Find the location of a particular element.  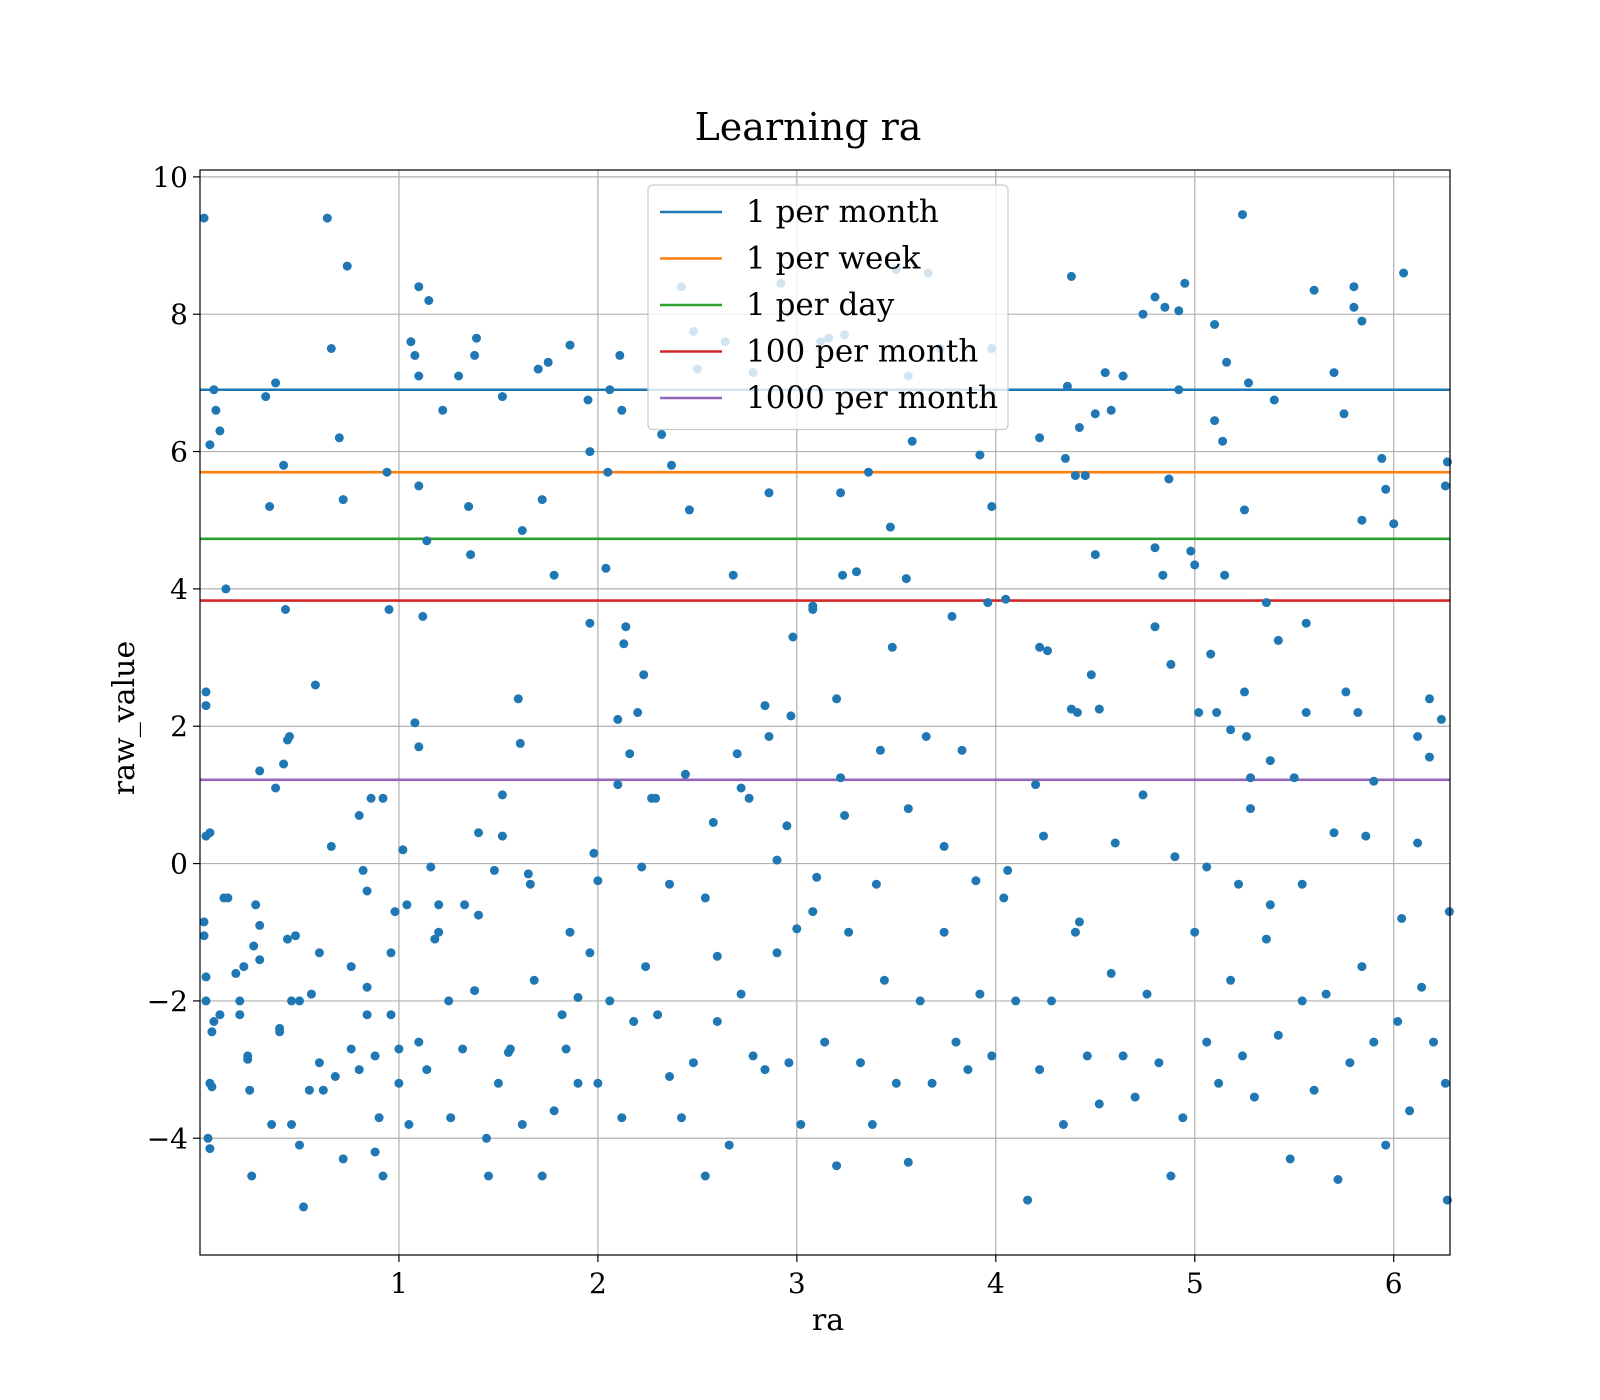

chart-title: Learning ra is located at coordinates (808, 127).